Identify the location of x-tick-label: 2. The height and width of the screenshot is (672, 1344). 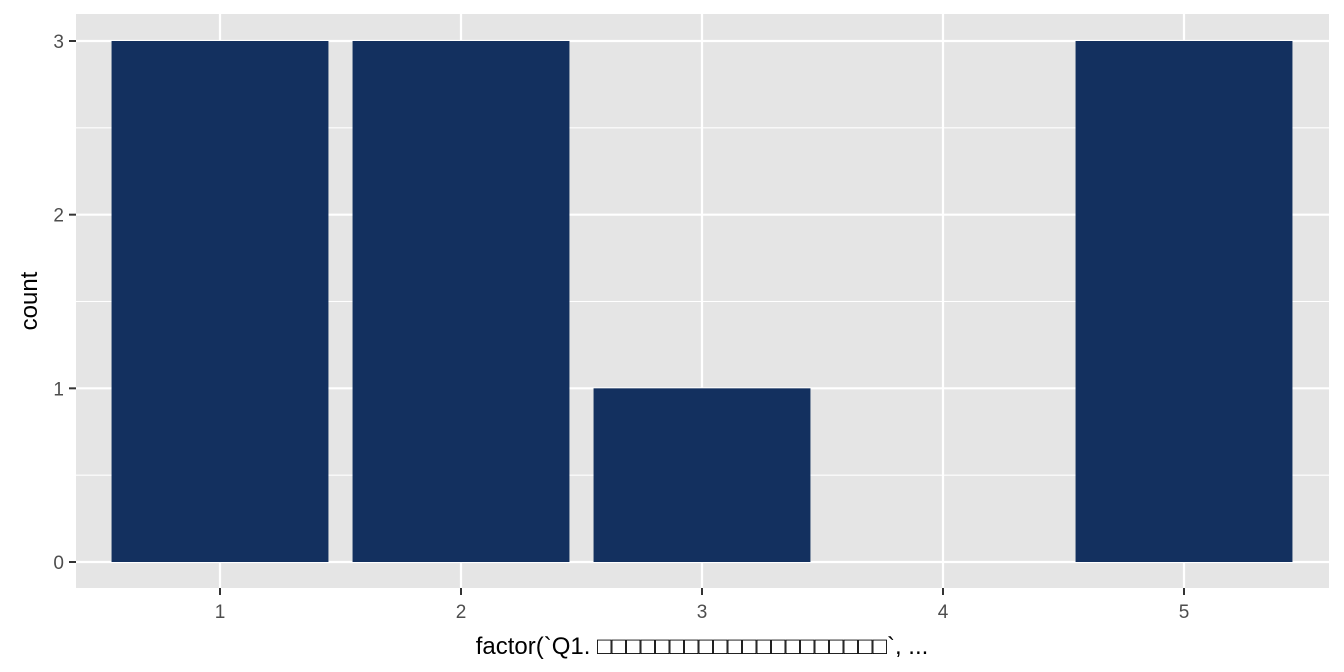
(461, 612).